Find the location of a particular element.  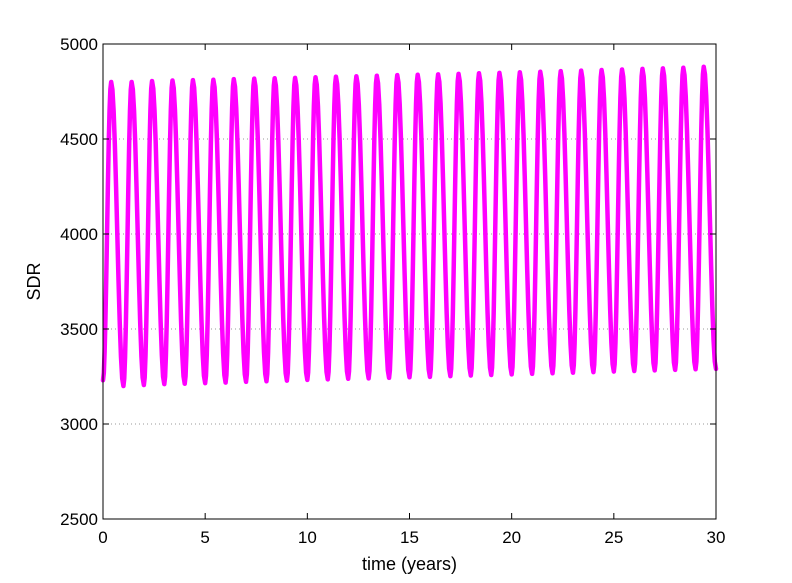

x-tick-label: 10 is located at coordinates (307, 537).